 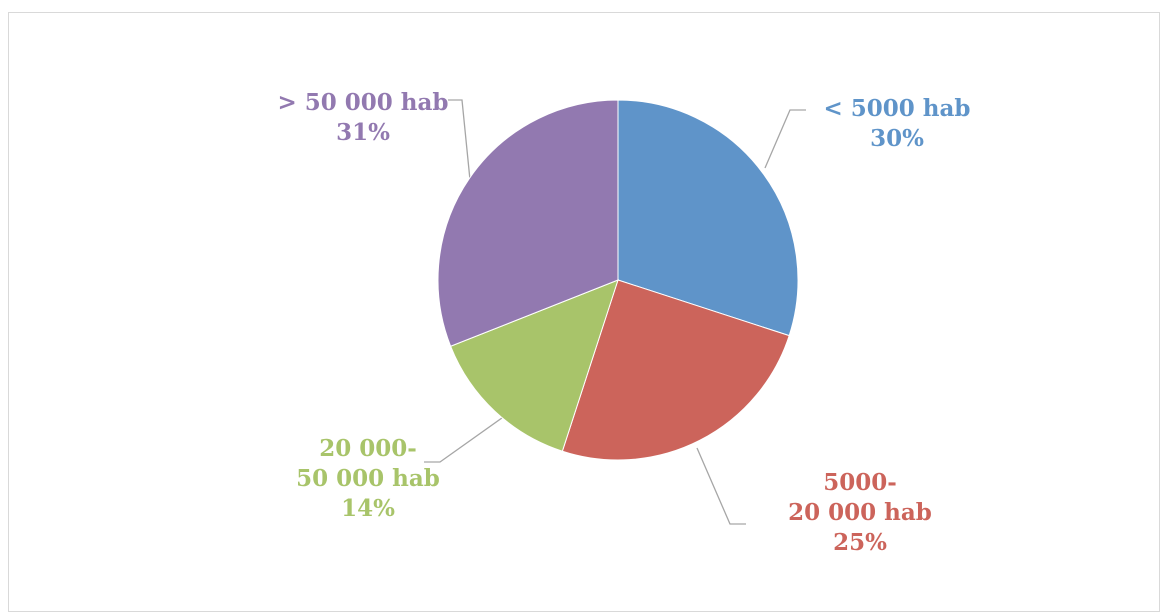 I want to click on slice-label: > 50 000 hab 31%, so click(x=363, y=118).